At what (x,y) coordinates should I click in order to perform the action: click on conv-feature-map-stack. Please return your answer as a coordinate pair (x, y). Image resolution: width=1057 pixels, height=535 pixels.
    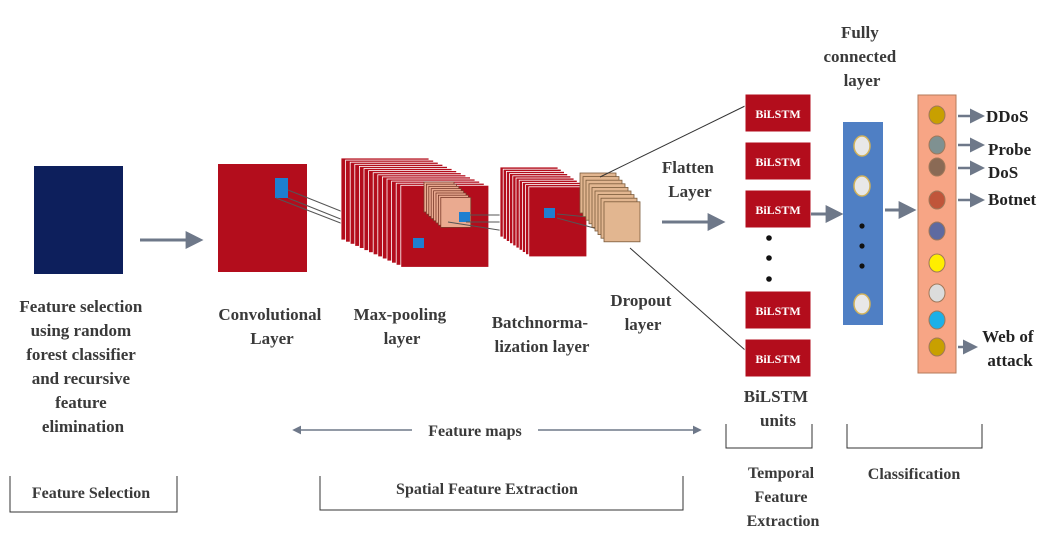
    Looking at the image, I should click on (415, 212).